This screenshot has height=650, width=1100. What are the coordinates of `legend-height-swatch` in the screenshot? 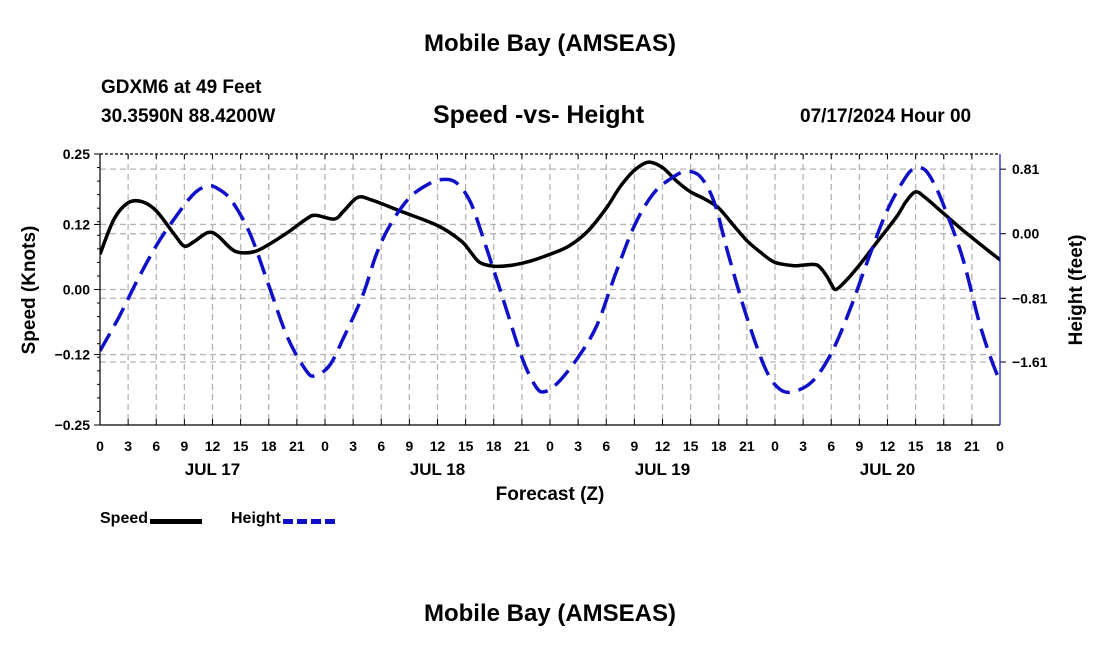 It's located at (308, 521).